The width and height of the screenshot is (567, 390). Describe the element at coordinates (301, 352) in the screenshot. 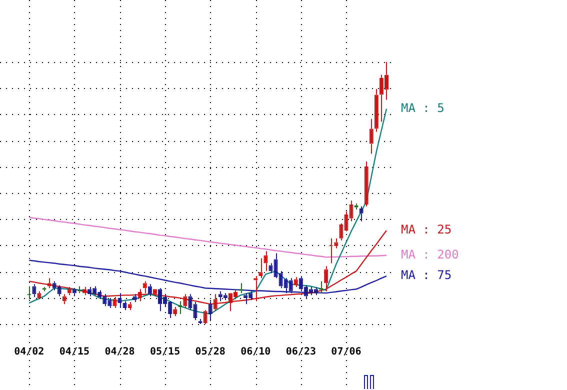

I see `x-tick-label: 06/23` at that location.